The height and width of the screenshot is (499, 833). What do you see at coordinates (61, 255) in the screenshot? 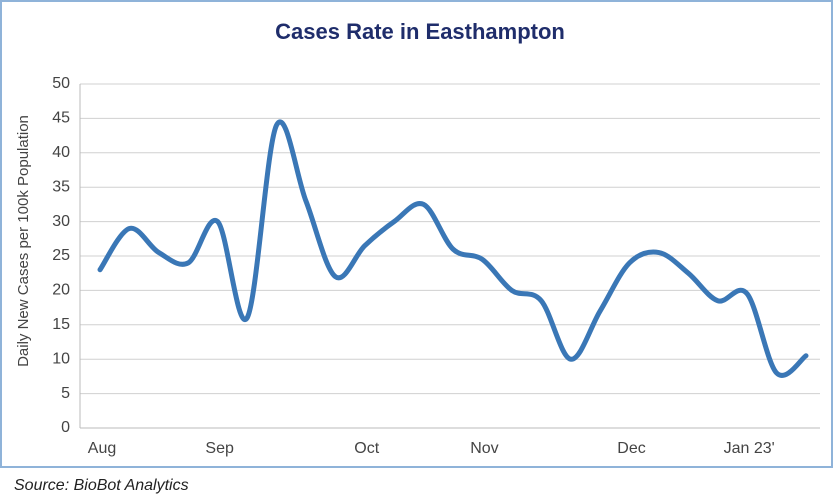
I see `y-tick-label: 25` at bounding box center [61, 255].